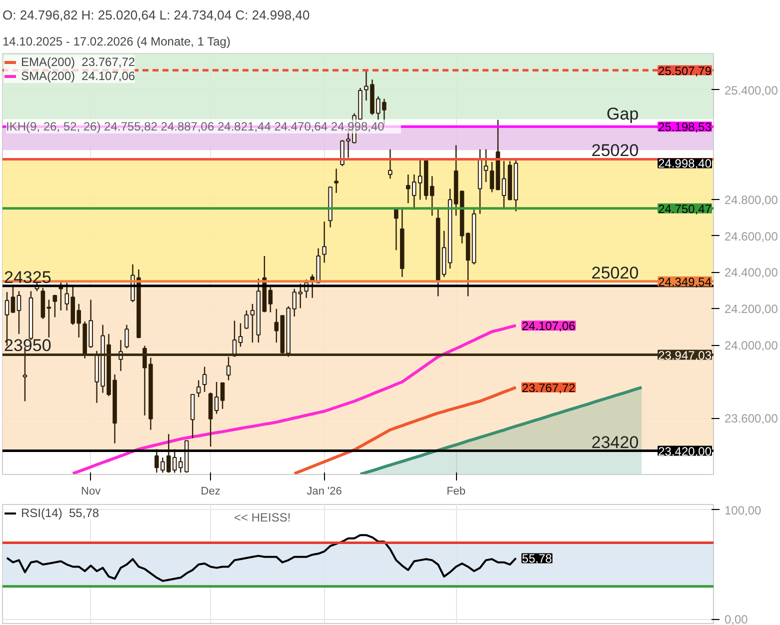 Image resolution: width=780 pixels, height=625 pixels. Describe the element at coordinates (685, 281) in the screenshot. I see `ref-line-label: 24.349,54` at that location.